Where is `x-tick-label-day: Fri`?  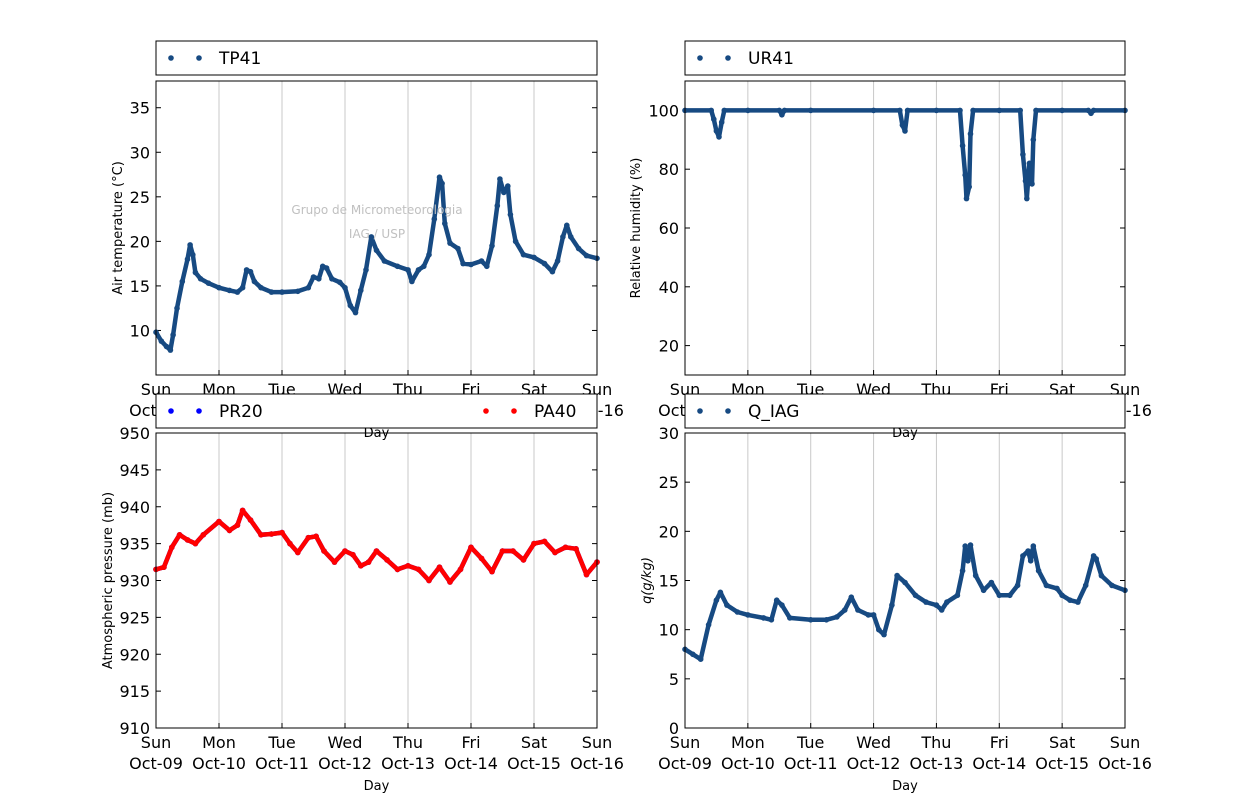
x-tick-label-day: Fri is located at coordinates (999, 742).